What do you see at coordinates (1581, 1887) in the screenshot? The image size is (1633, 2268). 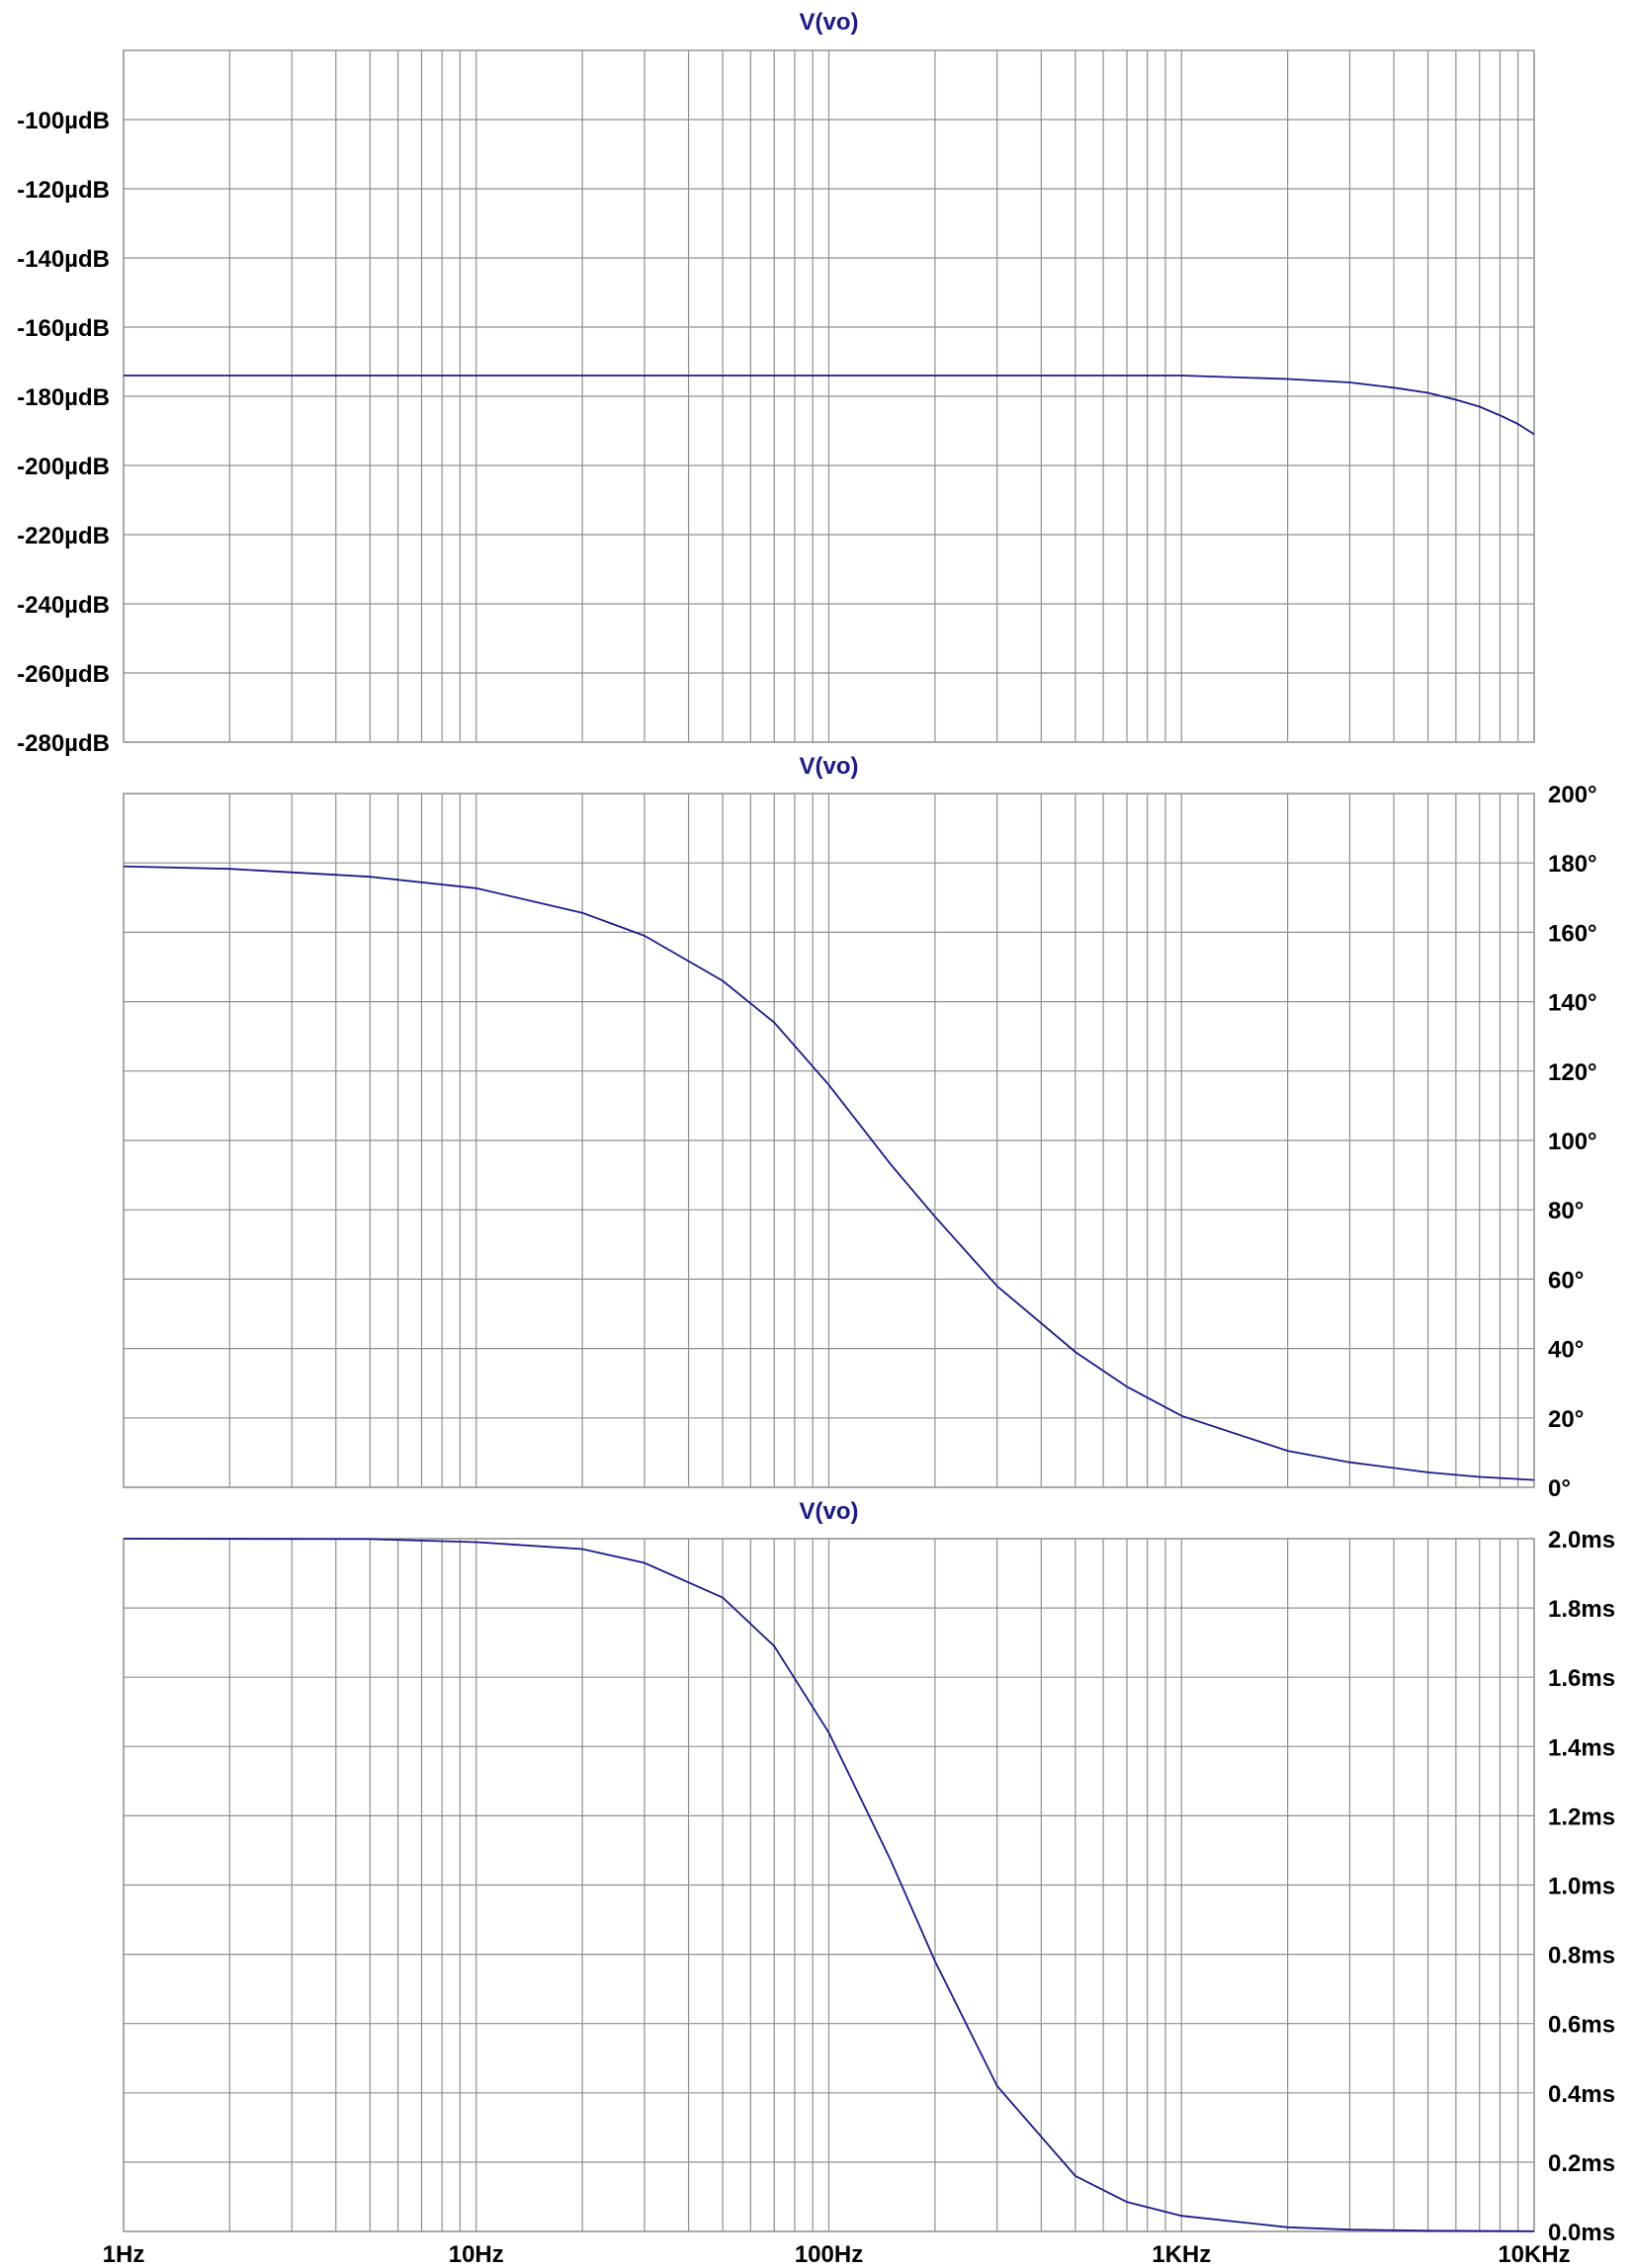 I see `y-tick-label: 1.0ms` at bounding box center [1581, 1887].